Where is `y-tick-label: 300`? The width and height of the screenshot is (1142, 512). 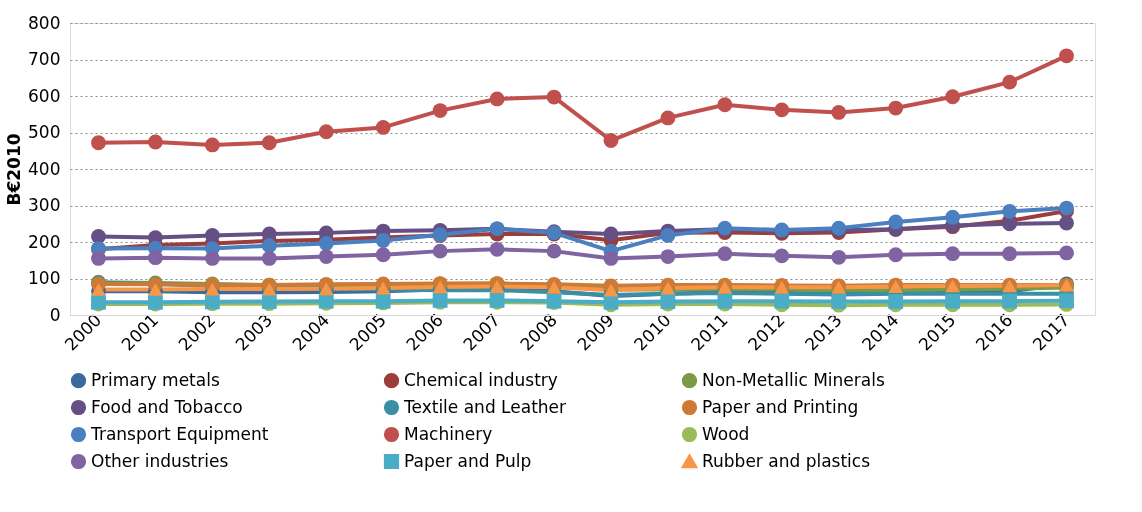 y-tick-label: 300 is located at coordinates (44, 205).